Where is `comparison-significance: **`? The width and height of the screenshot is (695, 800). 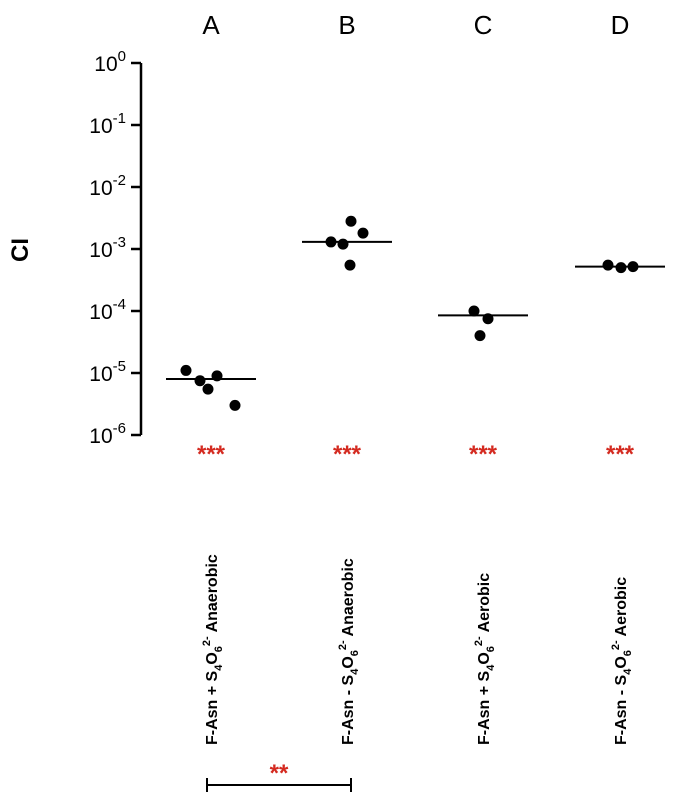 comparison-significance: ** is located at coordinates (279, 773).